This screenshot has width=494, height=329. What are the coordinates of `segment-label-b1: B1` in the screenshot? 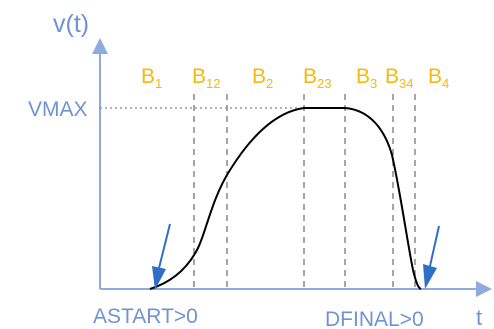 It's located at (151, 78).